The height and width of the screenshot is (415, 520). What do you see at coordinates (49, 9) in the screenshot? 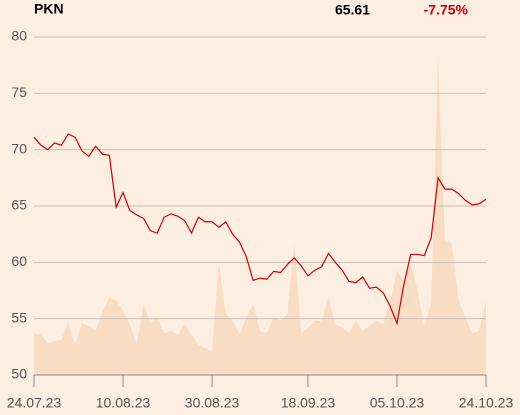
I see `ticker: PKN` at bounding box center [49, 9].